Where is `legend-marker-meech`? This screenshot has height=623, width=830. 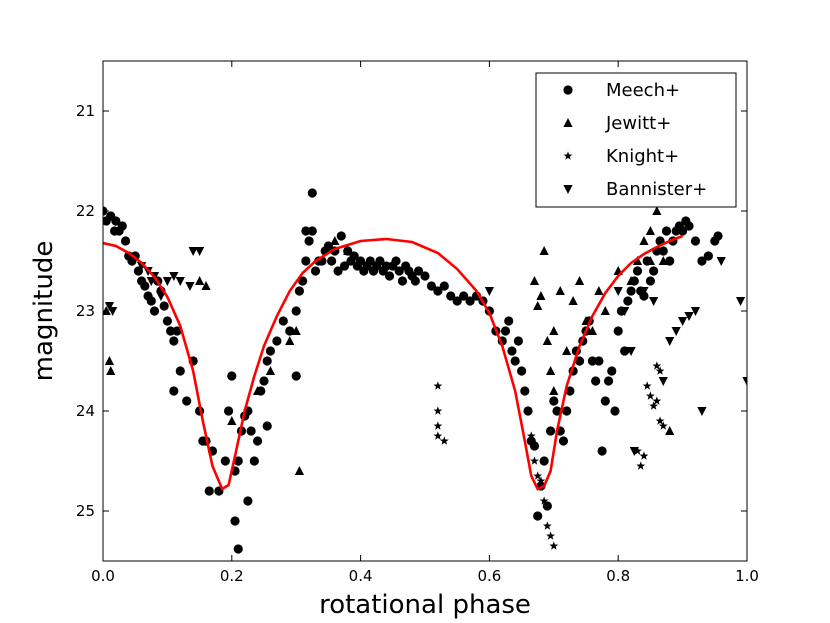 legend-marker-meech is located at coordinates (568, 90).